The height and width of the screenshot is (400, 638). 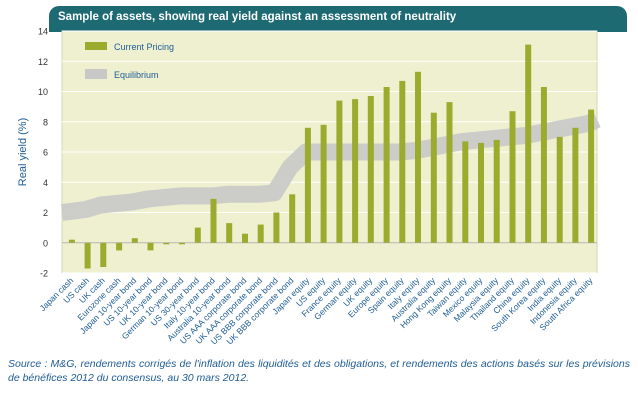 What do you see at coordinates (45, 213) in the screenshot?
I see `y-tick-label: 2` at bounding box center [45, 213].